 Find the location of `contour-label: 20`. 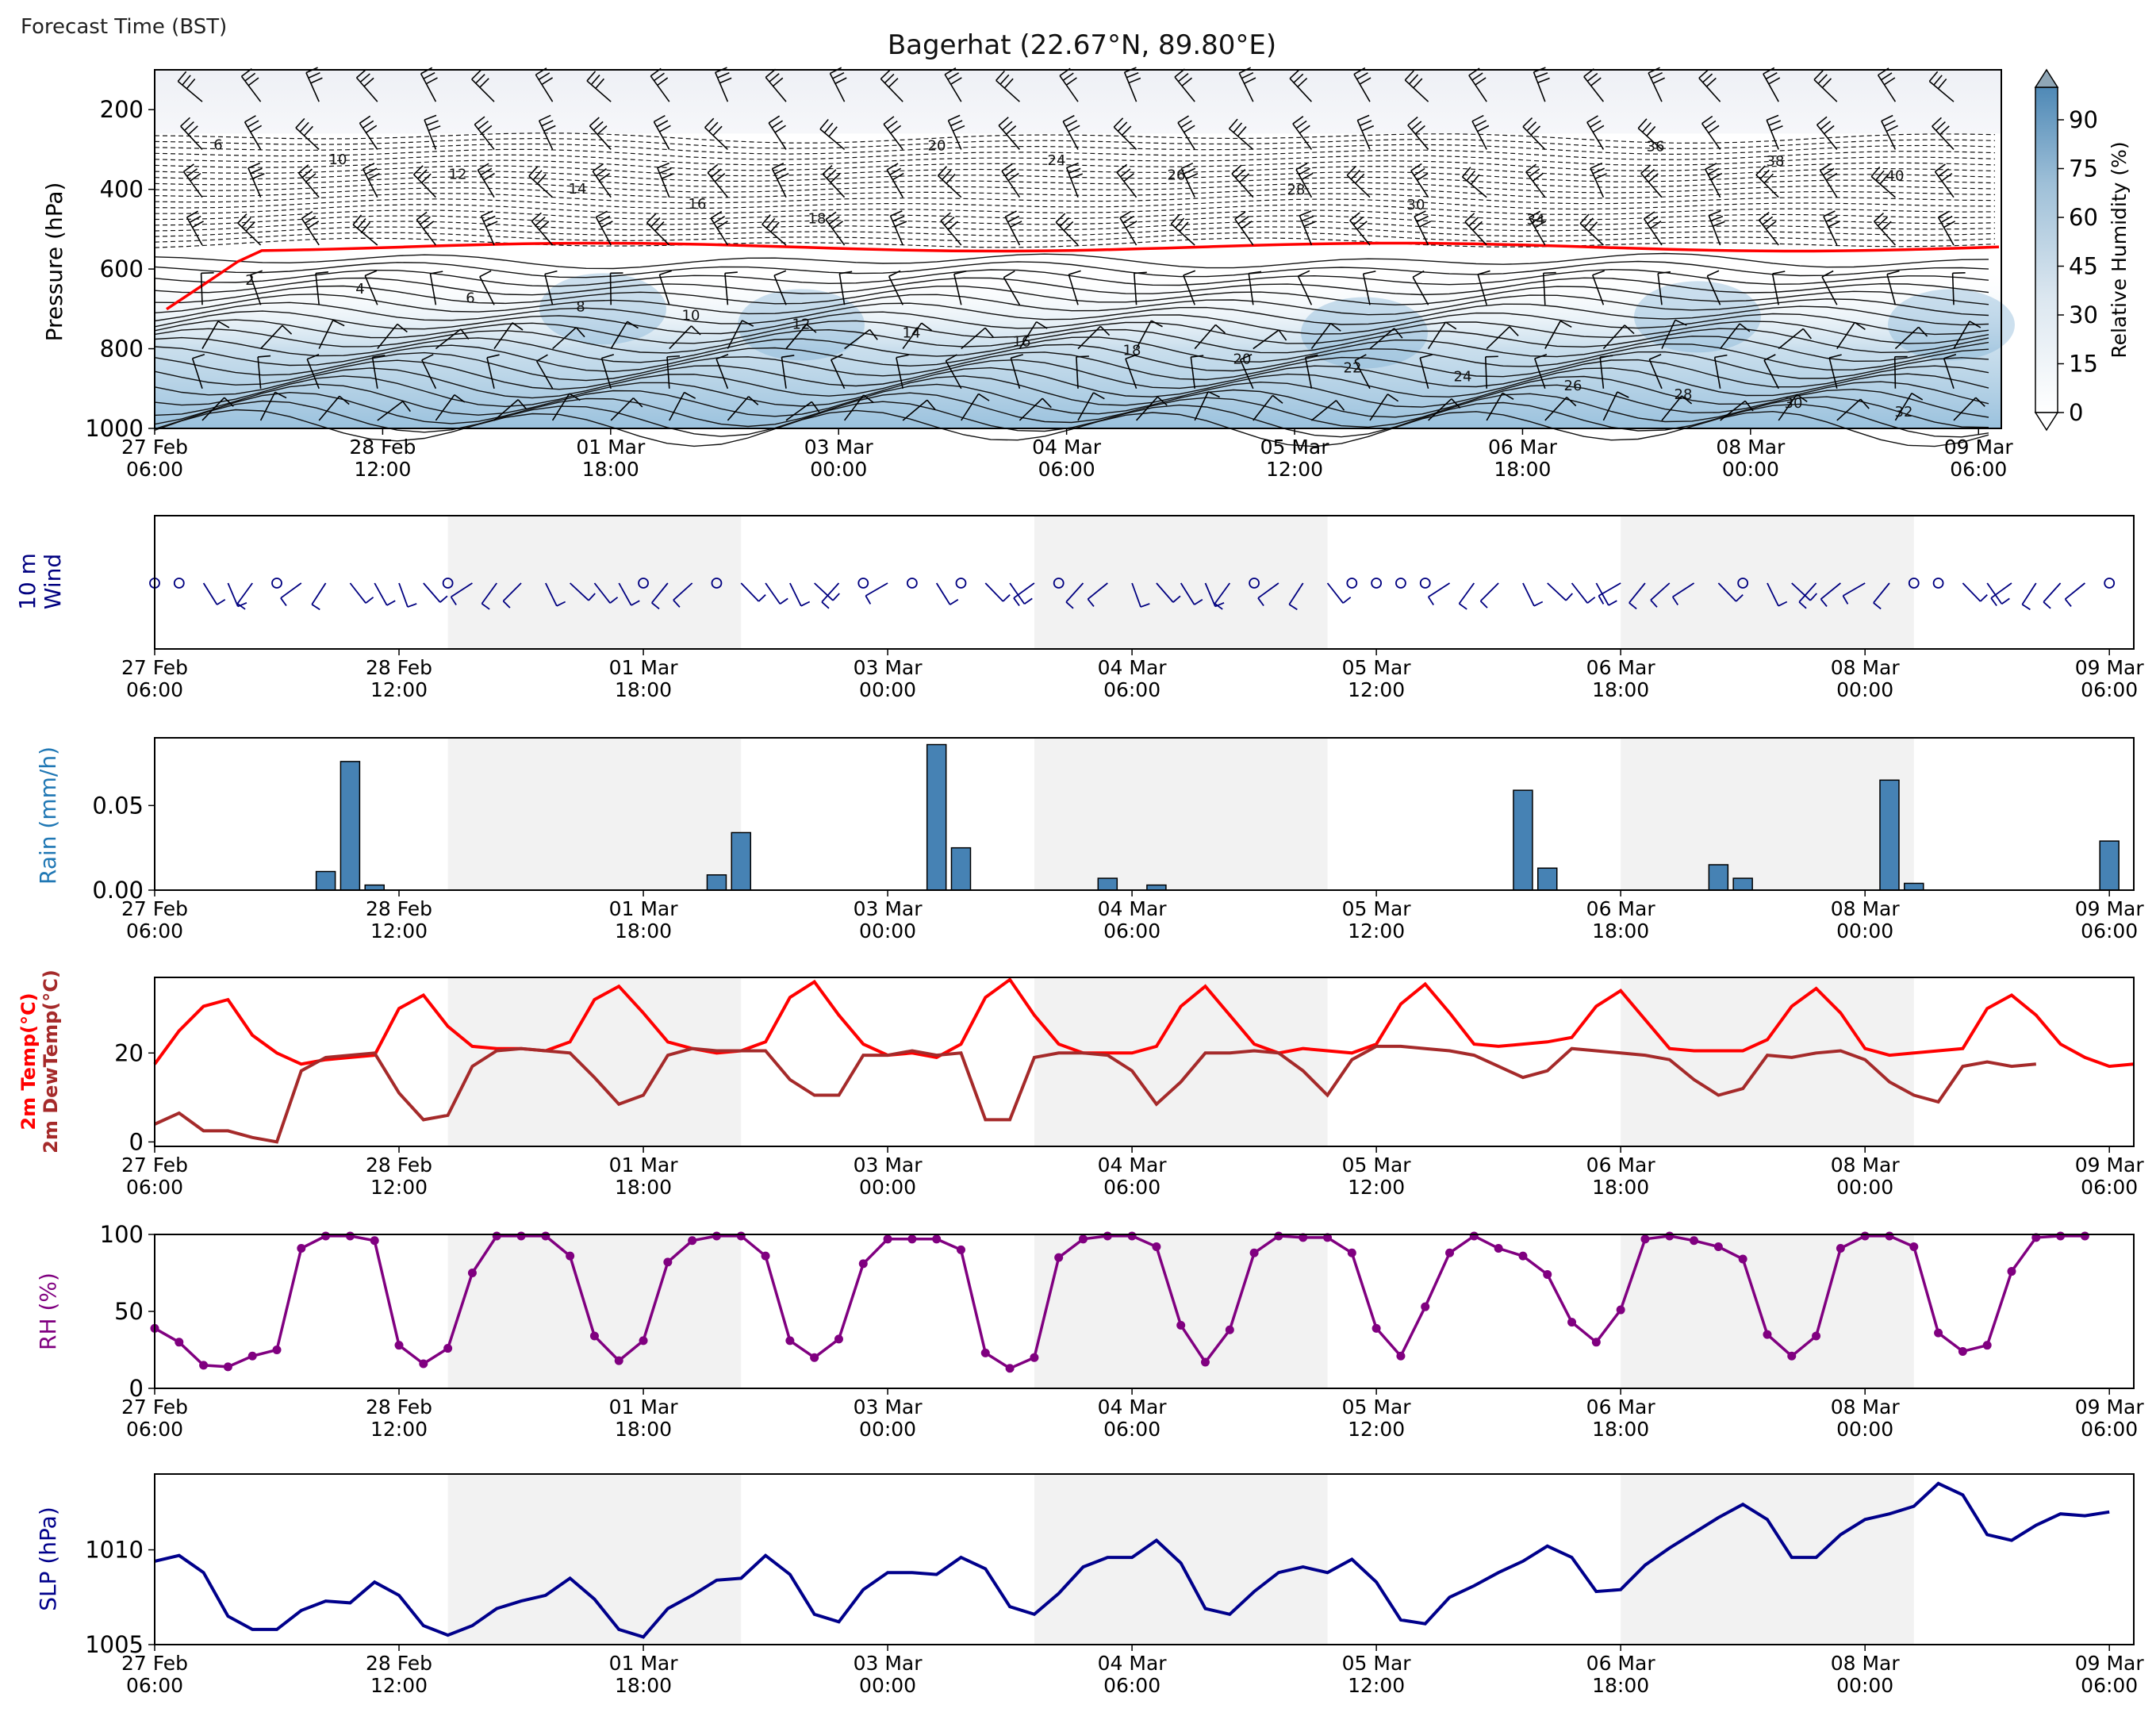

contour-label: 20 is located at coordinates (1242, 359).